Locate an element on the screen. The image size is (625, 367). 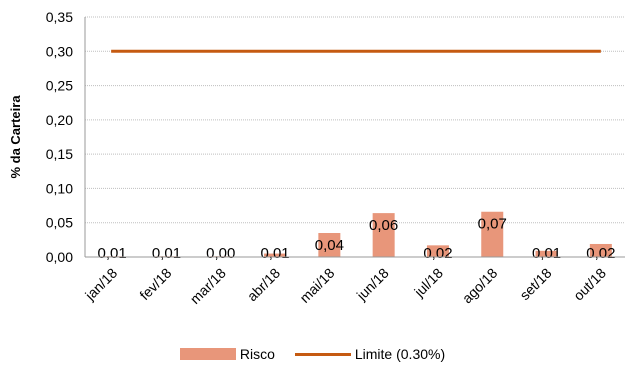
y-tick-label: 0,35 is located at coordinates (59, 17).